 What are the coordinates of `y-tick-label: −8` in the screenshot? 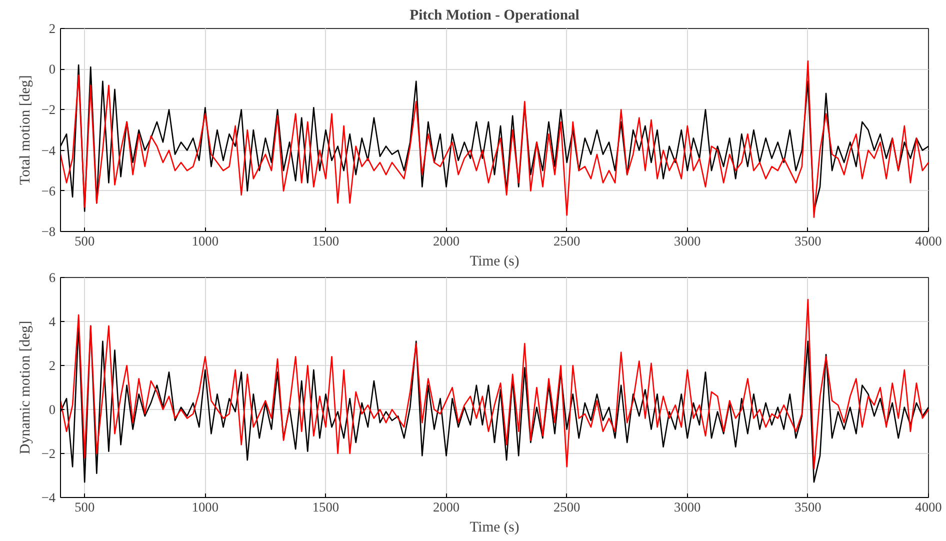 It's located at (48, 231).